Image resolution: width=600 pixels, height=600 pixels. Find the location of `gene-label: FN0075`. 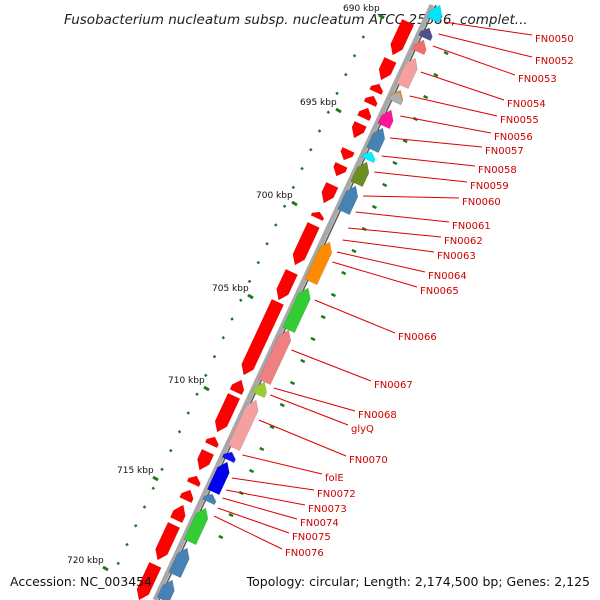

gene-label: FN0075 is located at coordinates (311, 537).